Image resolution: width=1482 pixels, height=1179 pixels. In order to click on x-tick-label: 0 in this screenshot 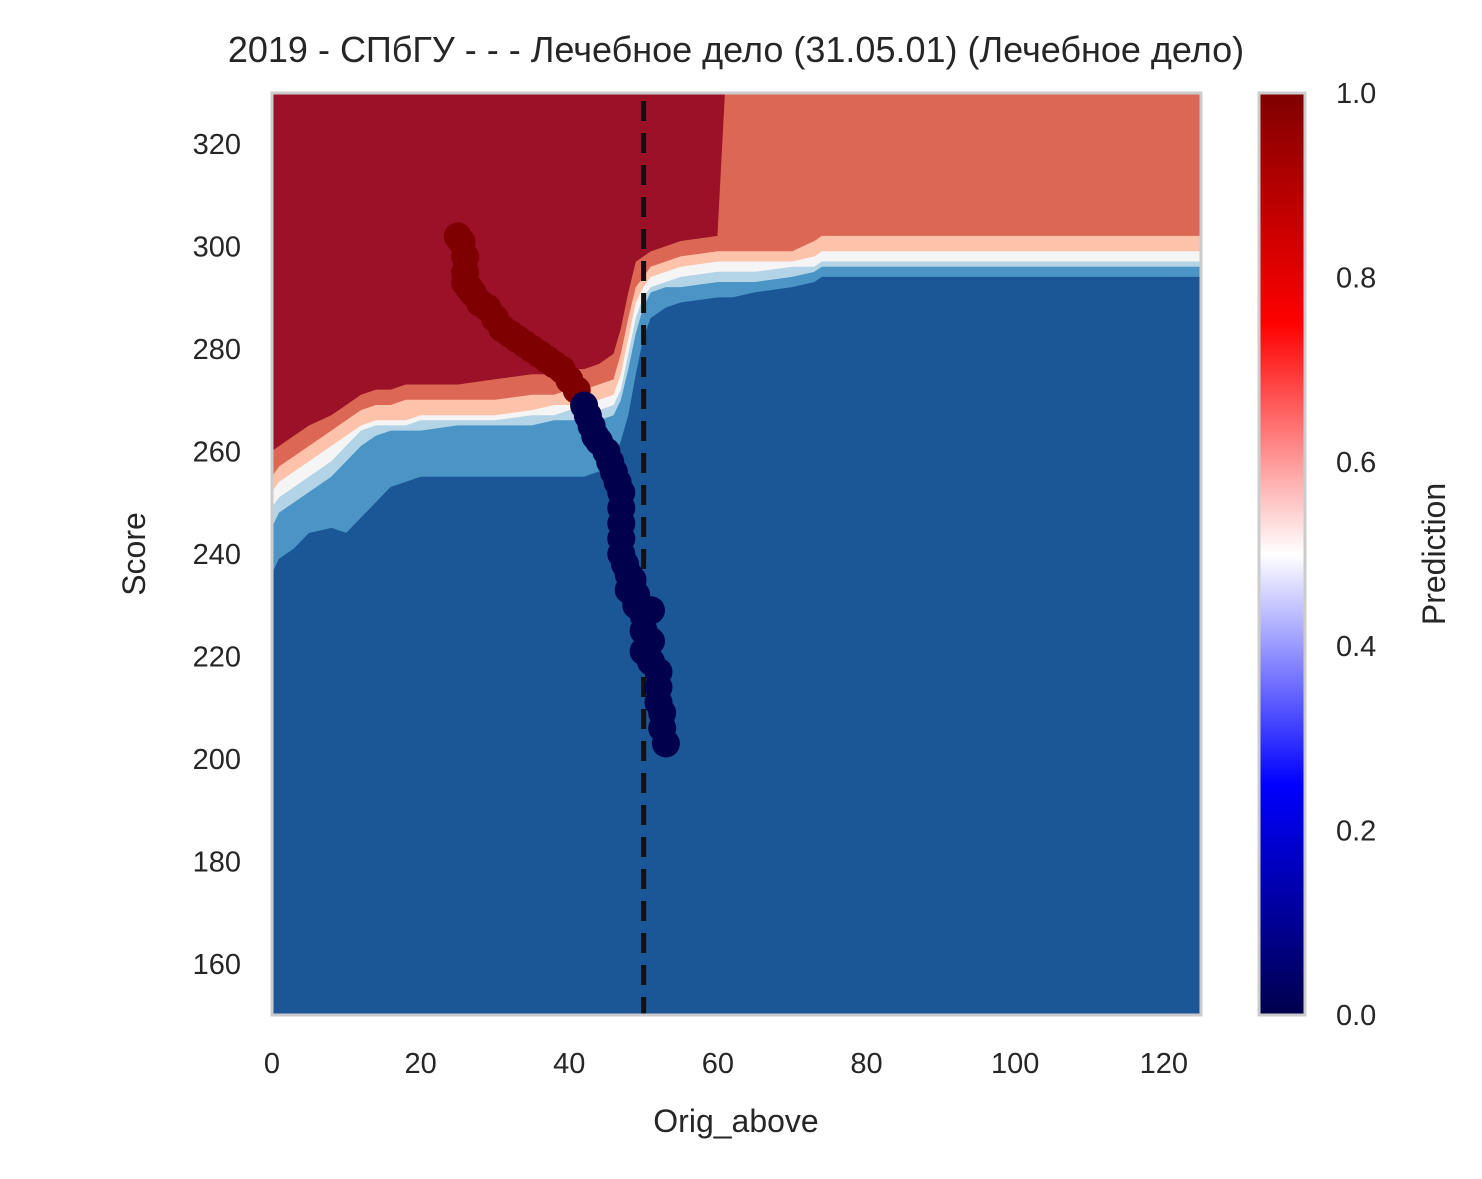, I will do `click(272, 1064)`.